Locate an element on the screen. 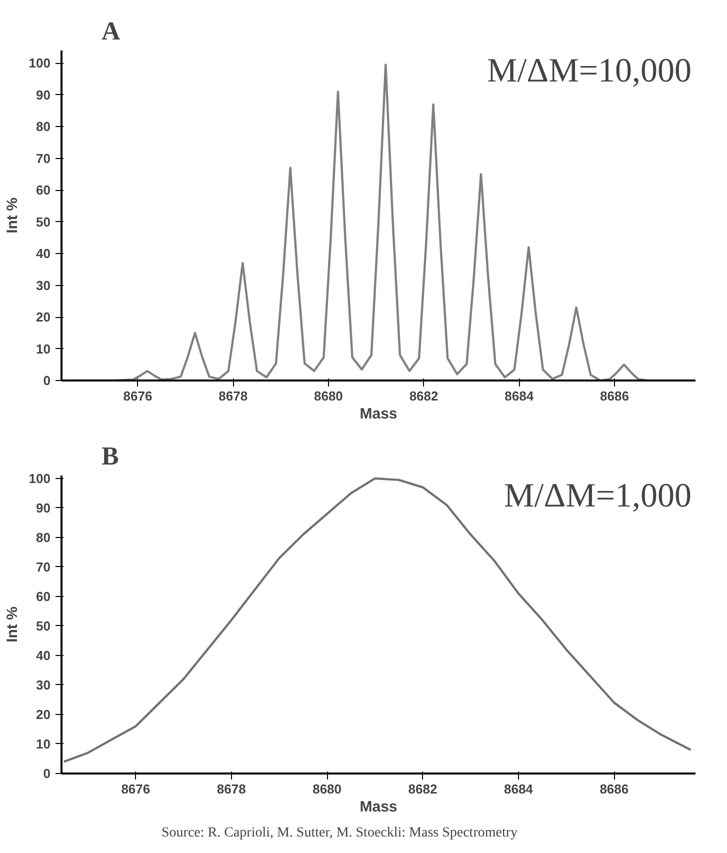 The height and width of the screenshot is (853, 727). chart-title: A is located at coordinates (111, 31).